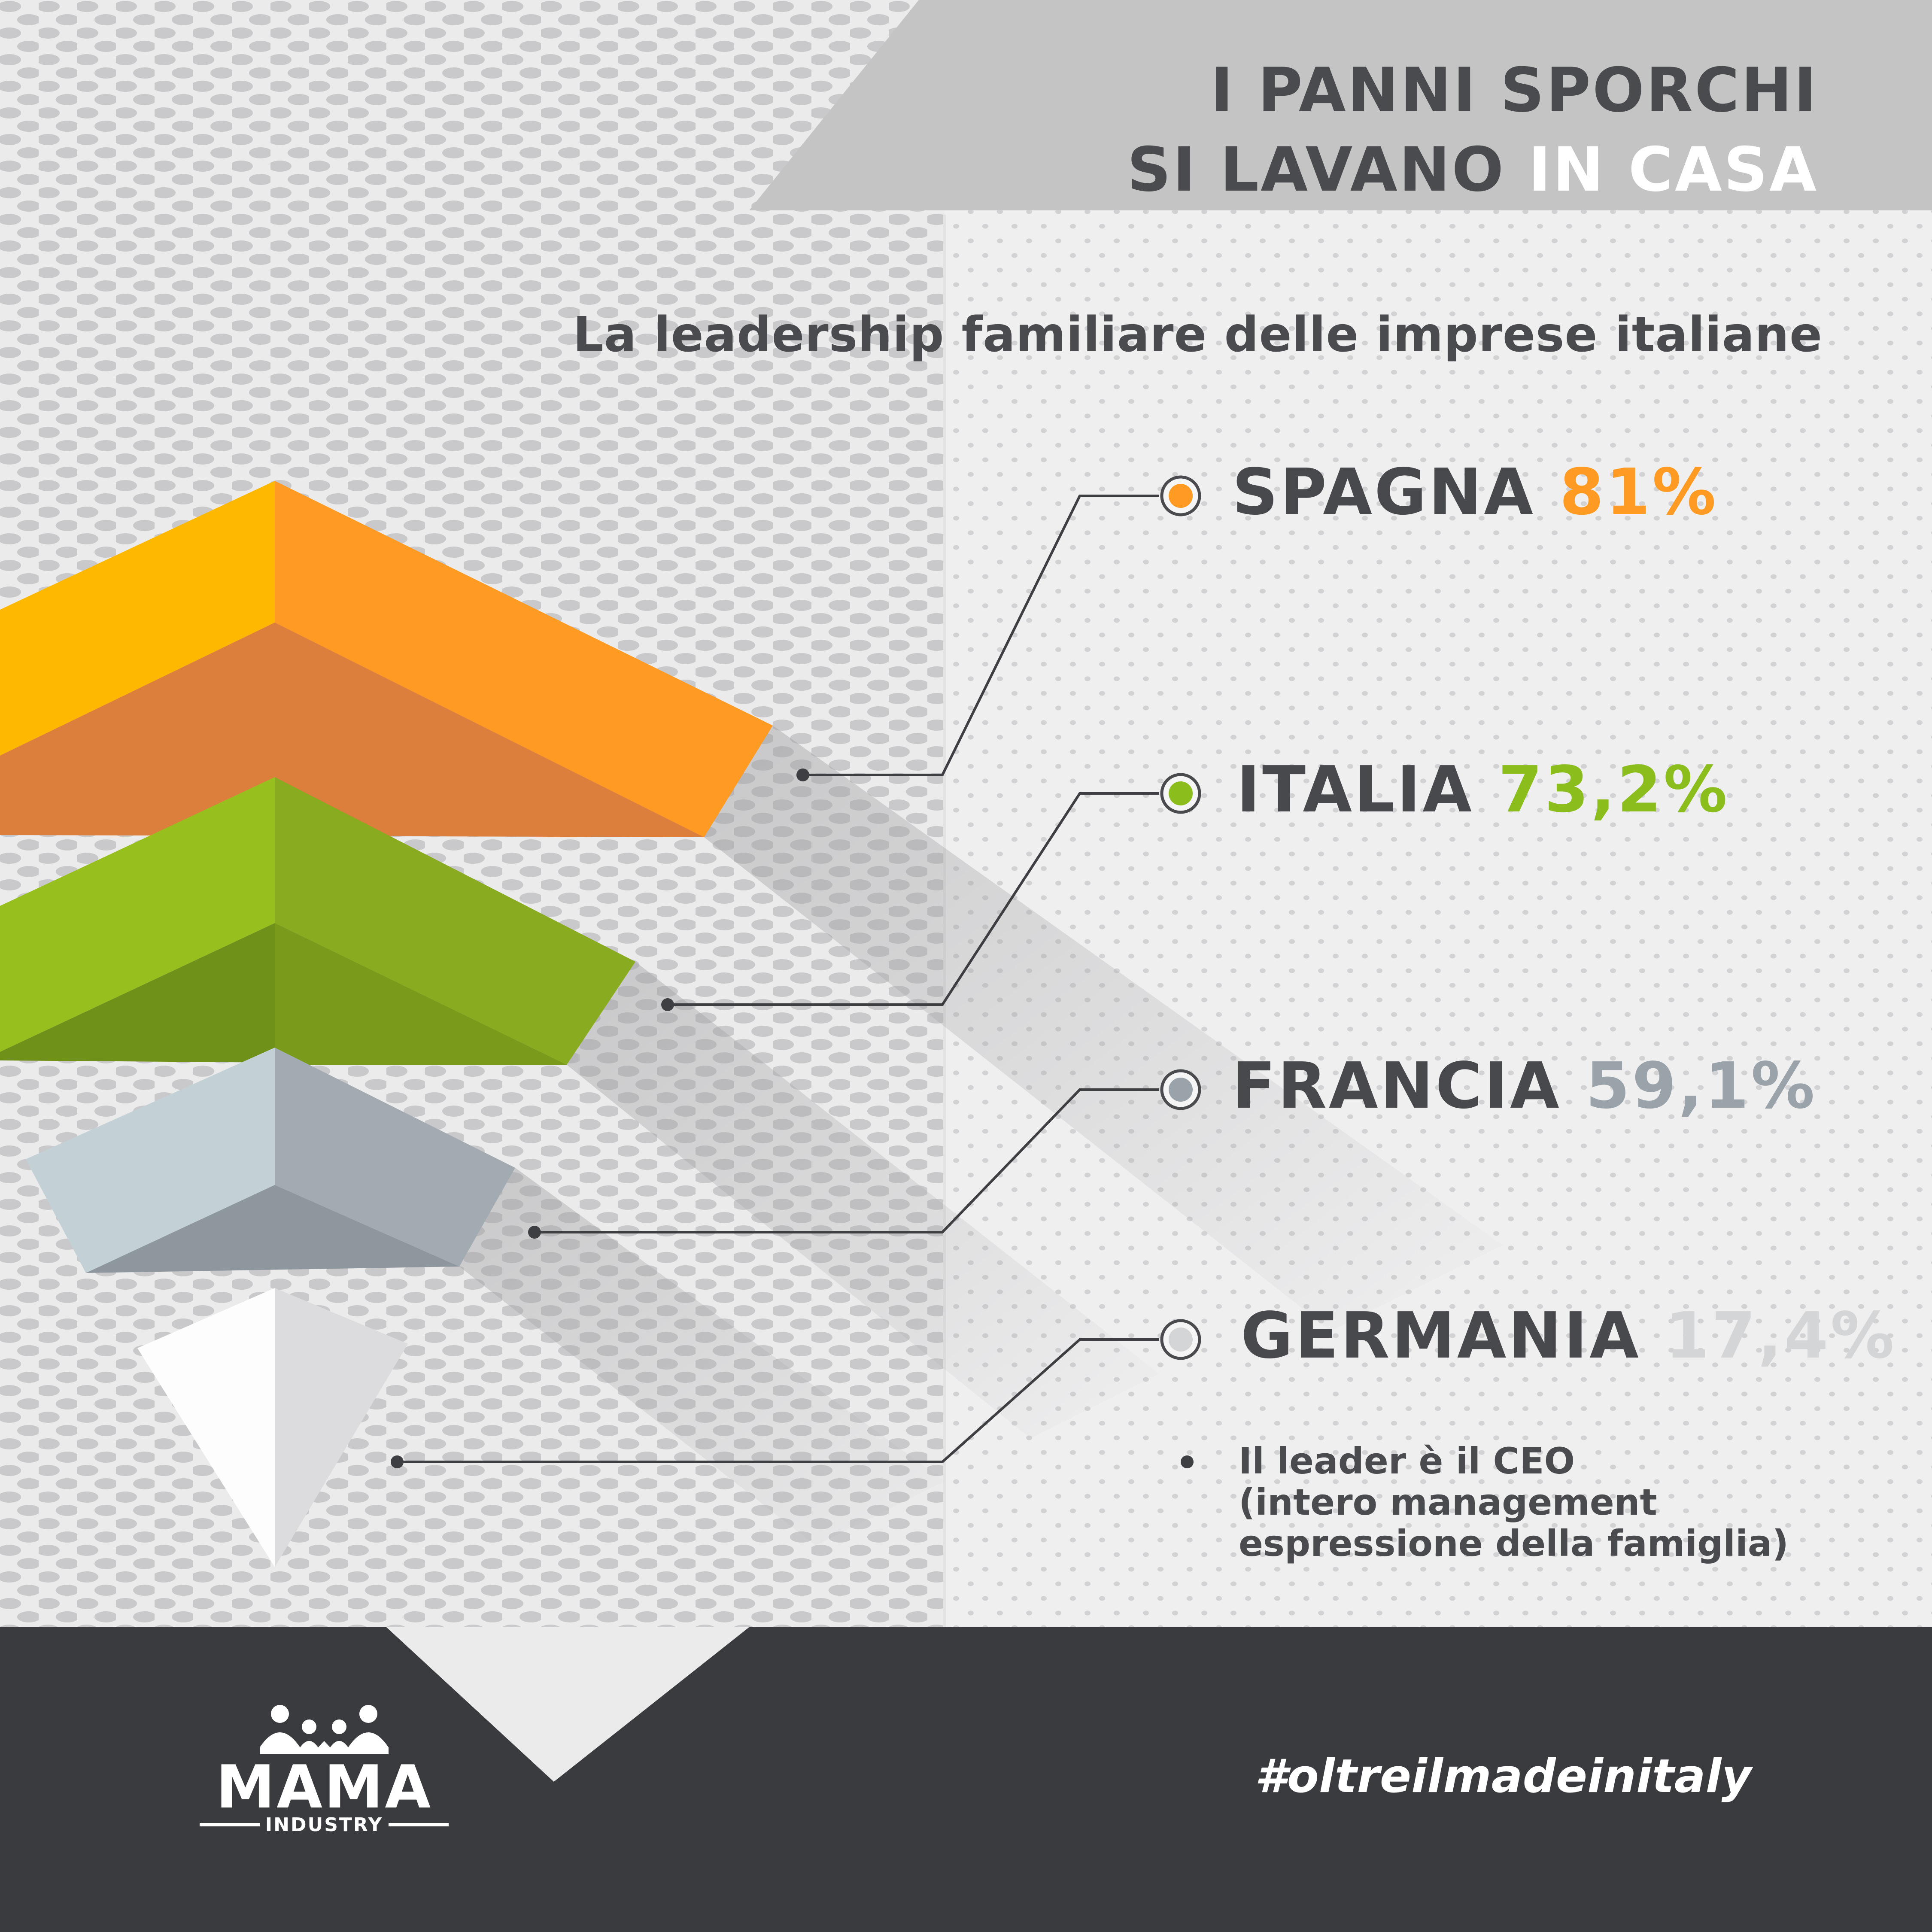  Describe the element at coordinates (270, 1160) in the screenshot. I see `layer-francia` at that location.